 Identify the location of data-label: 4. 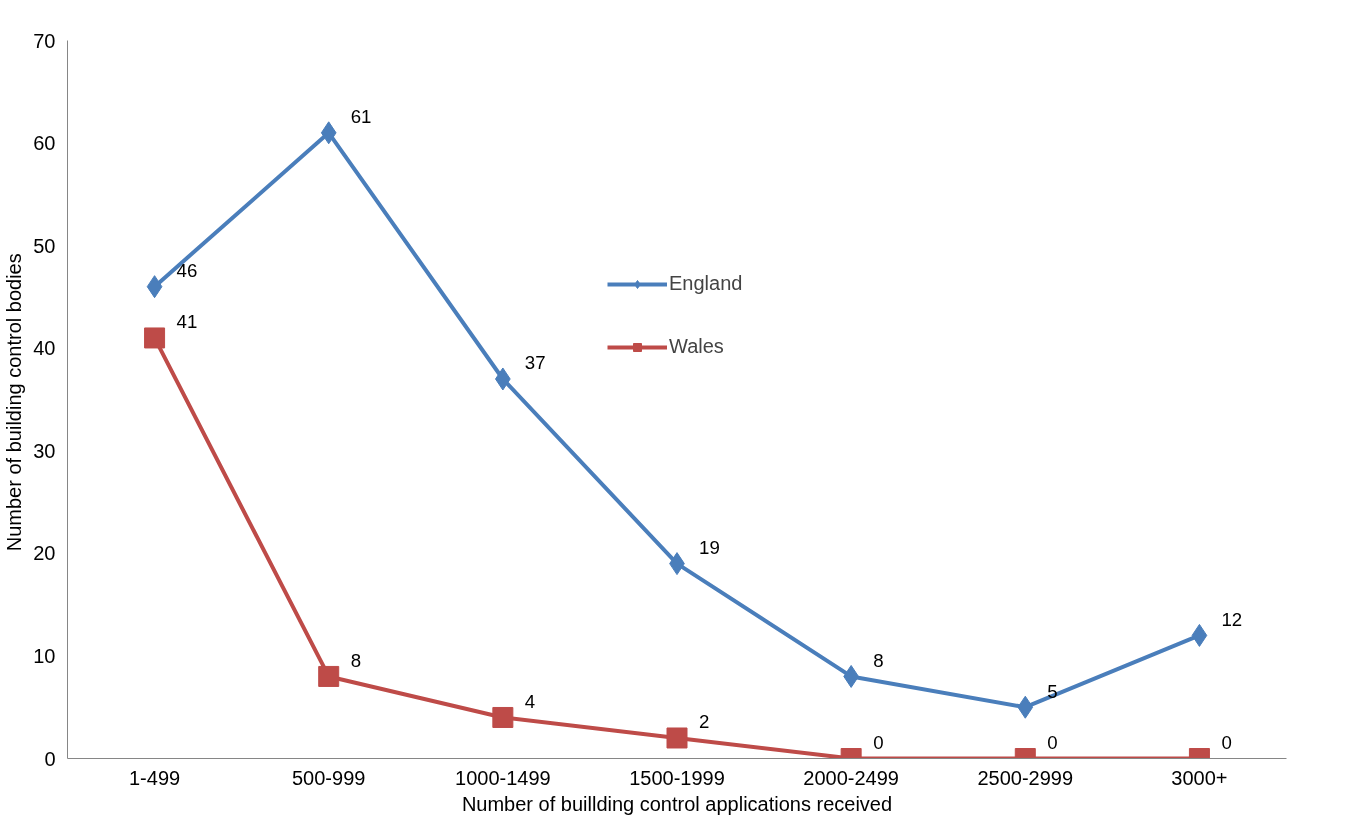
(530, 701).